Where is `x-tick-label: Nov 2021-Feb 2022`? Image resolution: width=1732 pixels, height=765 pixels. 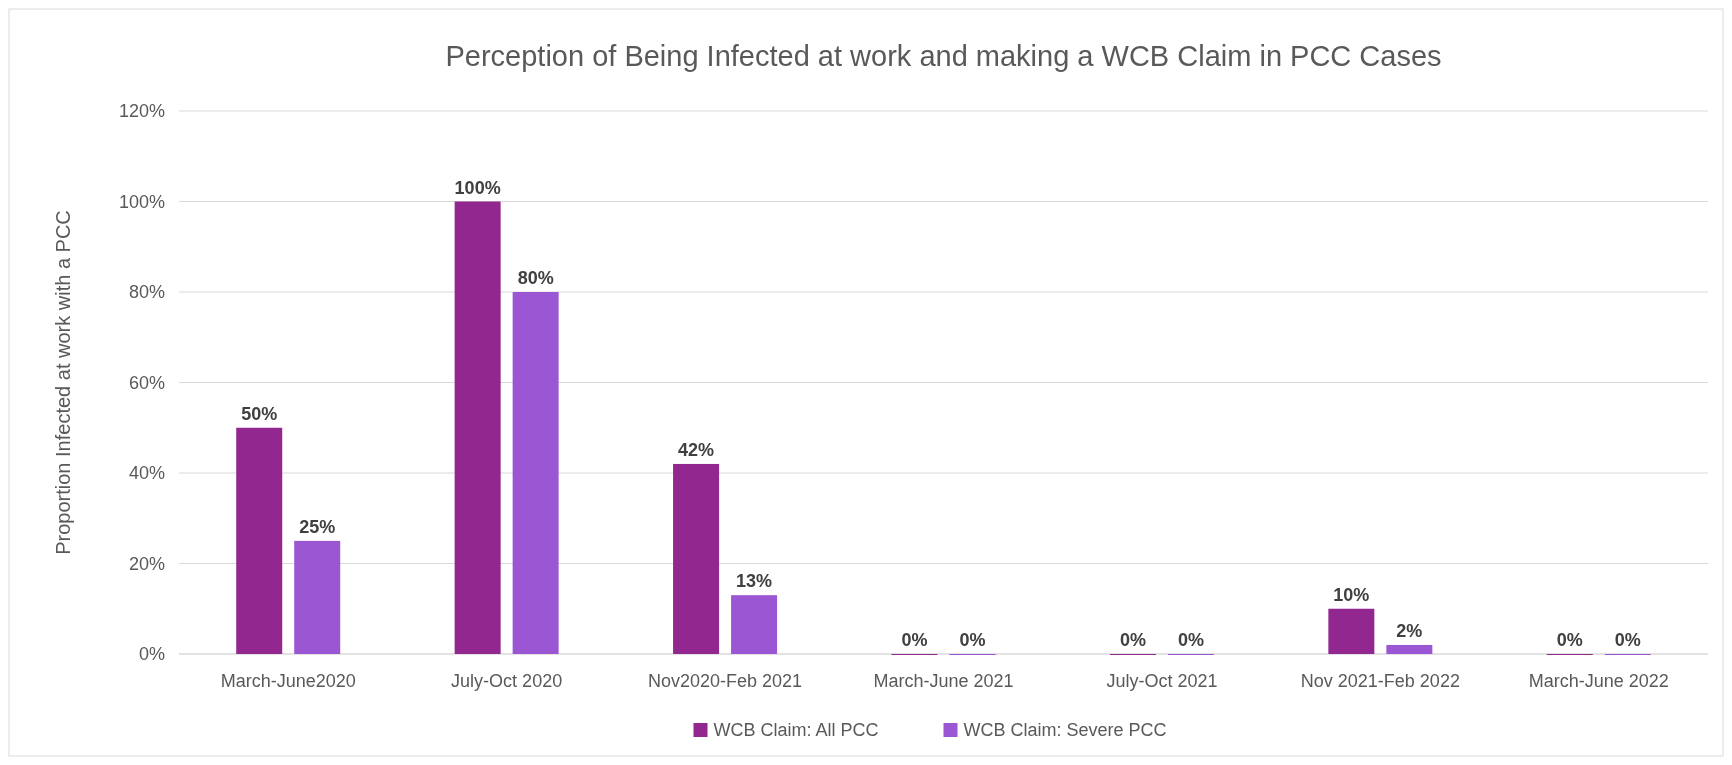 x-tick-label: Nov 2021-Feb 2022 is located at coordinates (1380, 681).